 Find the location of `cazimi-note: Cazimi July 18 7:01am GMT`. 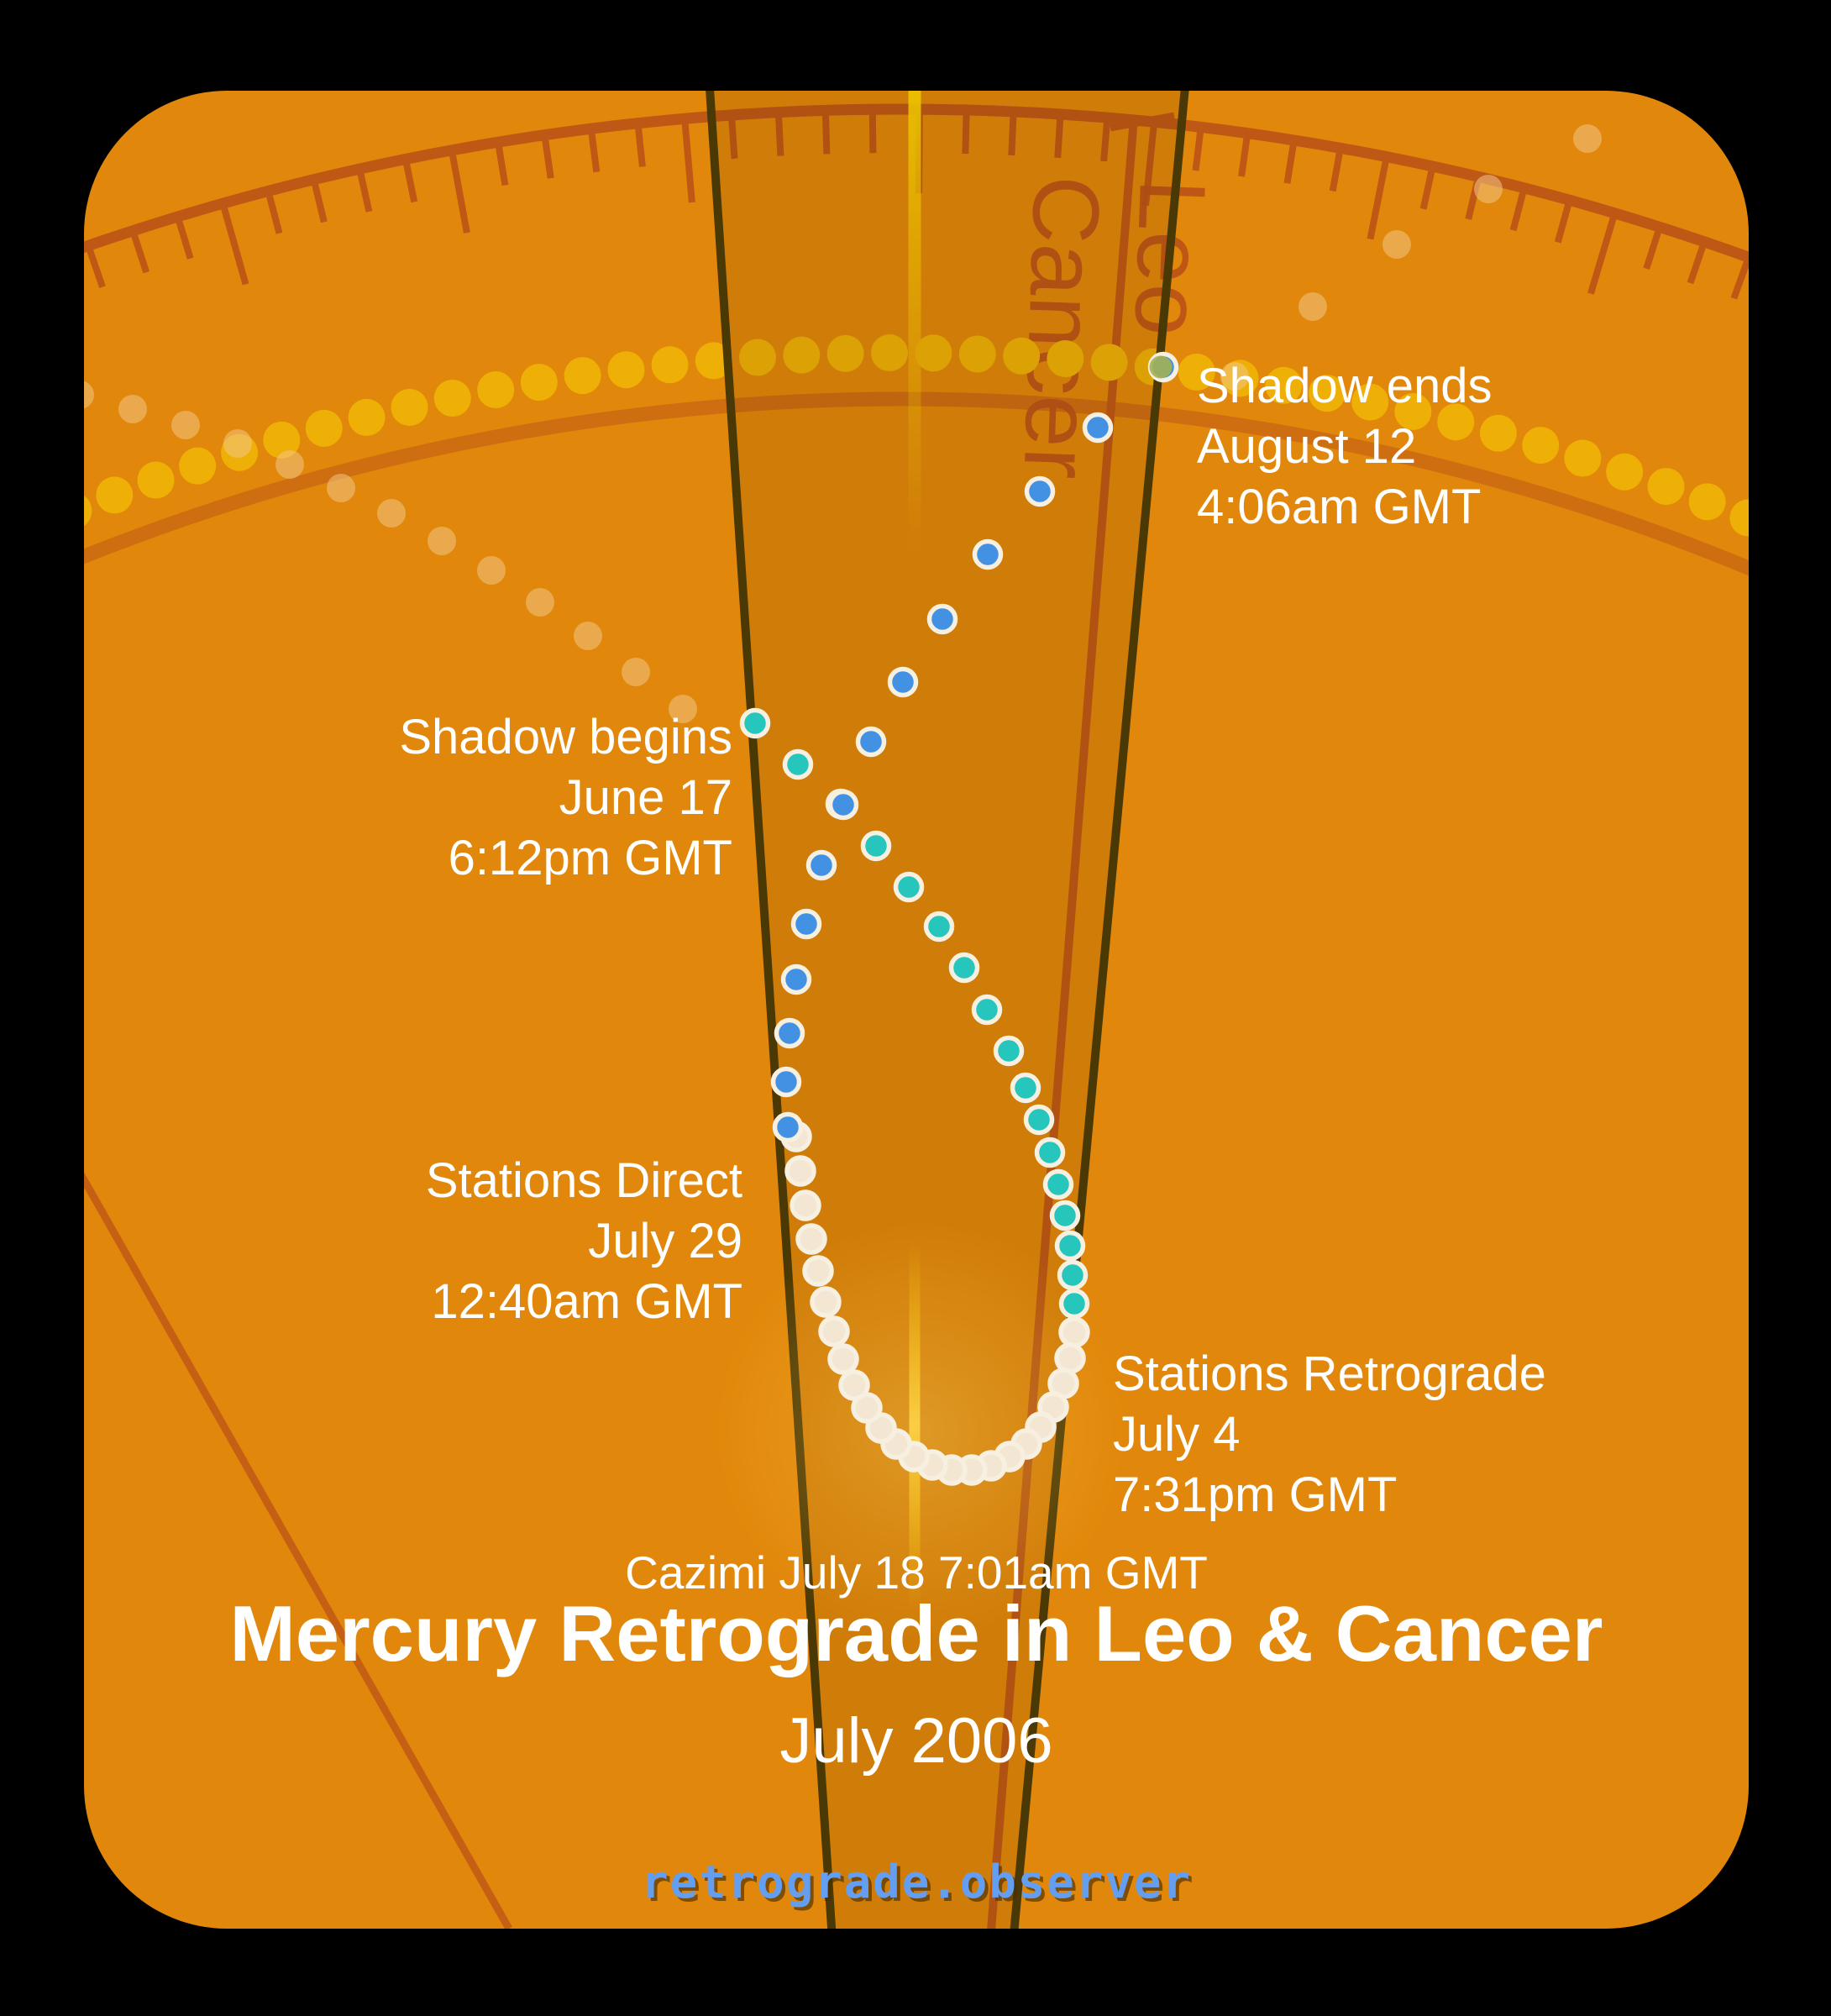

cazimi-note: Cazimi July 18 7:01am GMT is located at coordinates (916, 1572).